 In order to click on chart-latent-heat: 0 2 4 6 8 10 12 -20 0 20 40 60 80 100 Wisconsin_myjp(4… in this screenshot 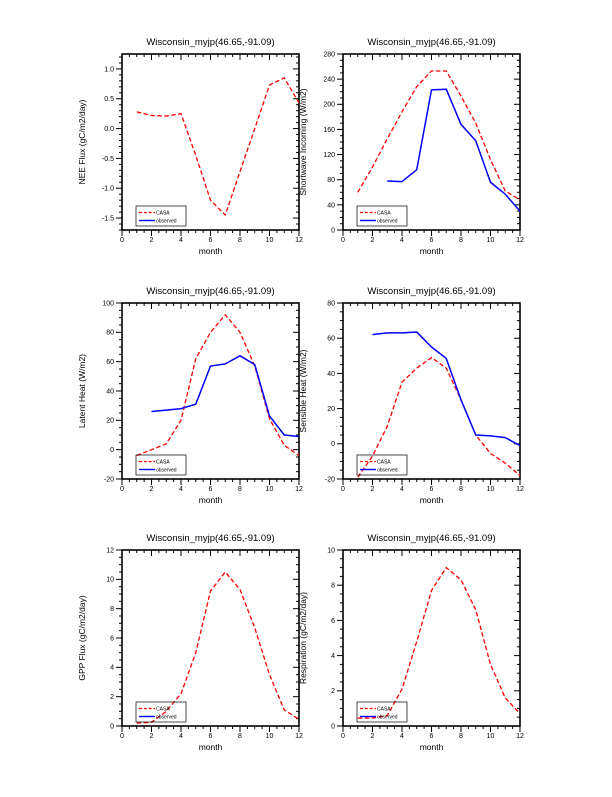, I will do `click(190, 395)`.